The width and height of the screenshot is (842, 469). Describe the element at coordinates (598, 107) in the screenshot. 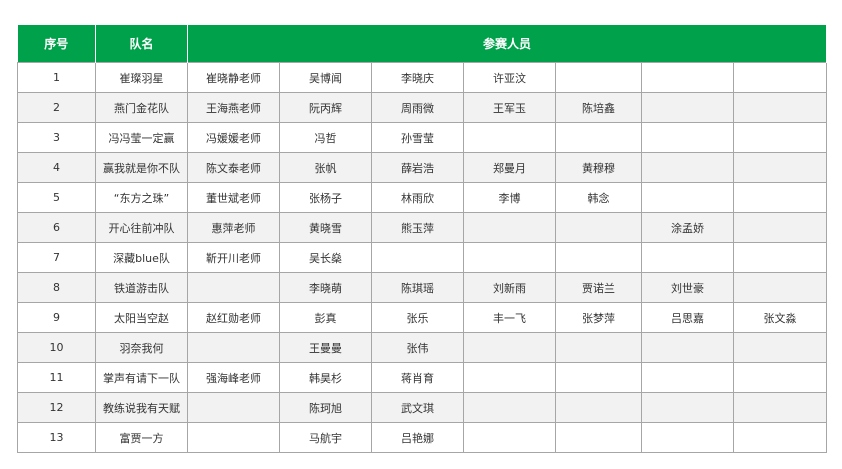

I see `member-cell: 陈培鑫` at that location.